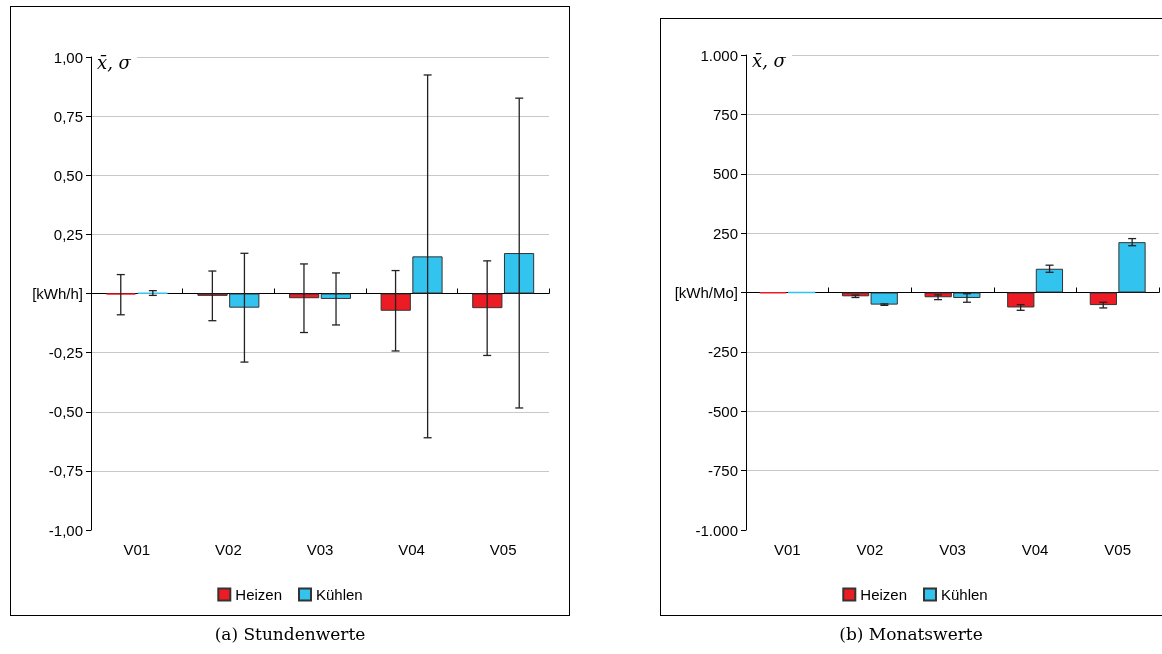 This screenshot has width=1162, height=654. What do you see at coordinates (68, 175) in the screenshot?
I see `y-tick-label: 0,50` at bounding box center [68, 175].